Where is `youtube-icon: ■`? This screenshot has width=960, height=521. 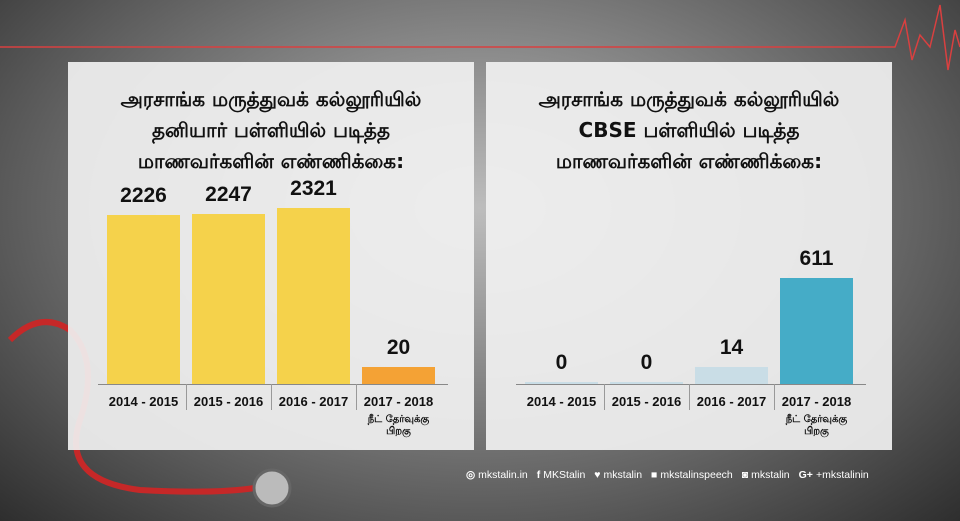
youtube-icon: ■ is located at coordinates (654, 475).